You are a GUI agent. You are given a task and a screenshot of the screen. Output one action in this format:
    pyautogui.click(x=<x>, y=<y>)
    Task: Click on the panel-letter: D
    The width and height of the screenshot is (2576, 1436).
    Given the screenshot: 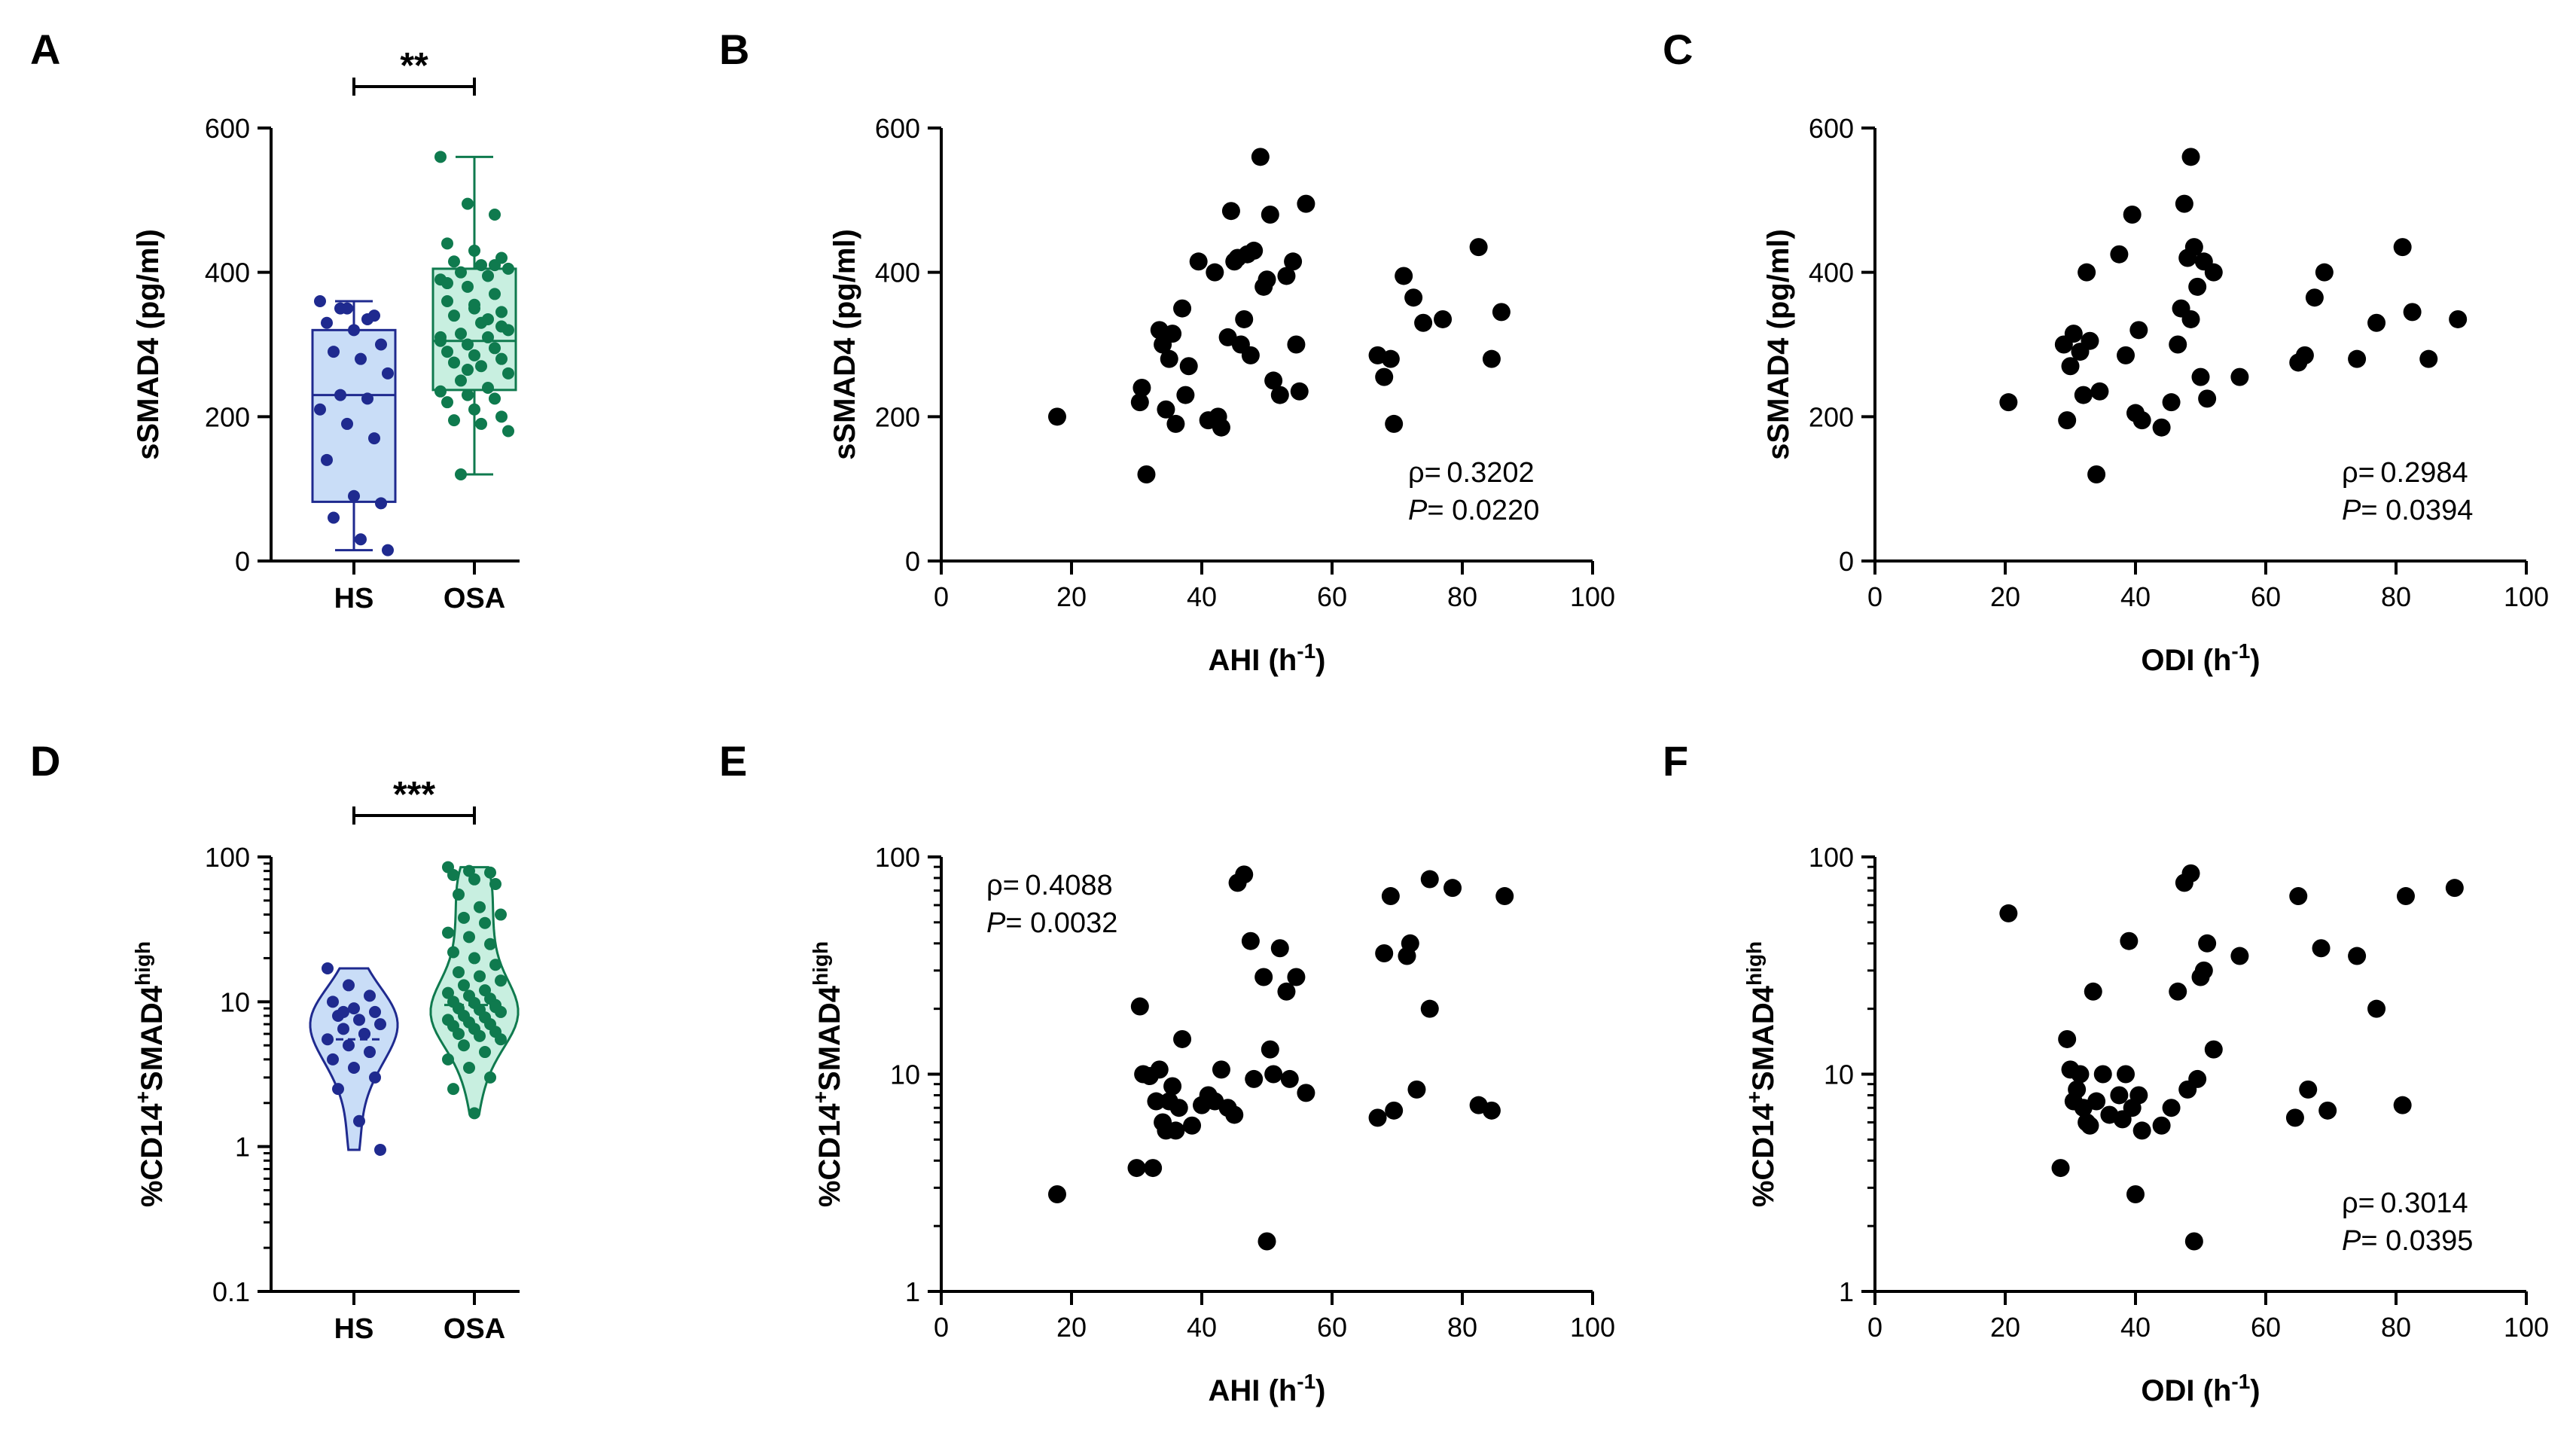 What is the action you would take?
    pyautogui.click(x=45, y=761)
    